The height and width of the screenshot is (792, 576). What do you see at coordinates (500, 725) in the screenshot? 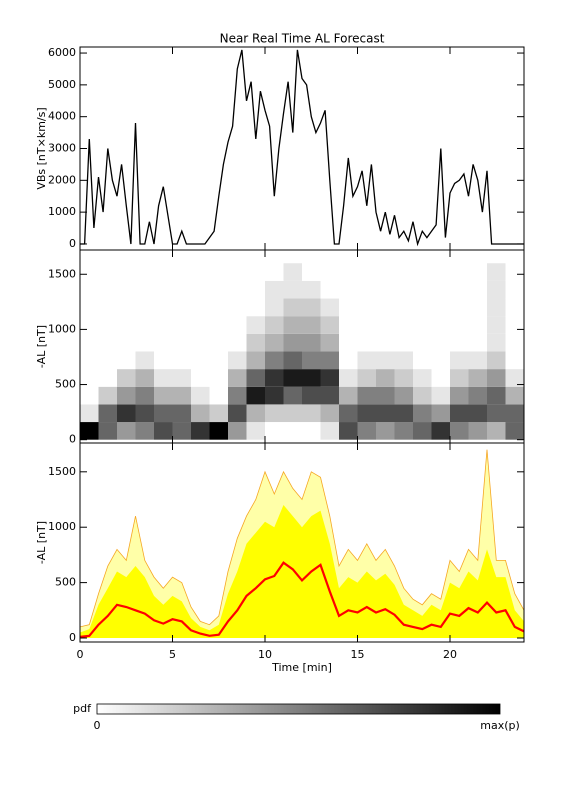
I see `colorbar-max: max(p)` at bounding box center [500, 725].